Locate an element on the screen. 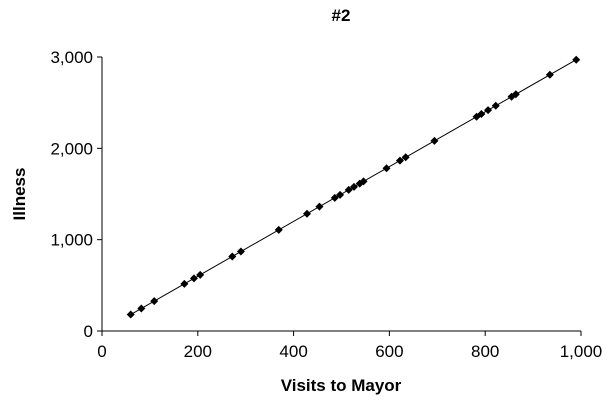  y-tick-label: 0 is located at coordinates (88, 331).